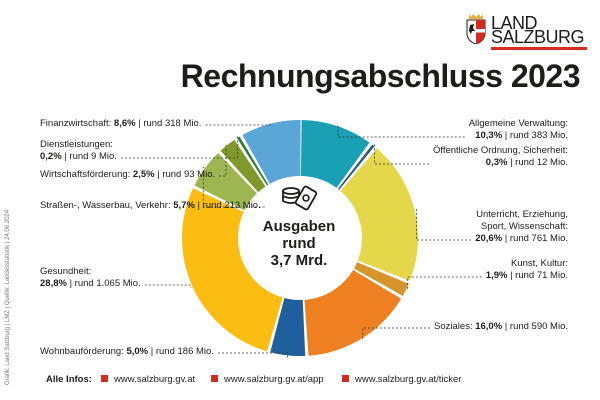 Image resolution: width=600 pixels, height=400 pixels. Describe the element at coordinates (535, 238) in the screenshot. I see `slice-amount: | rund 761 Mio.` at that location.